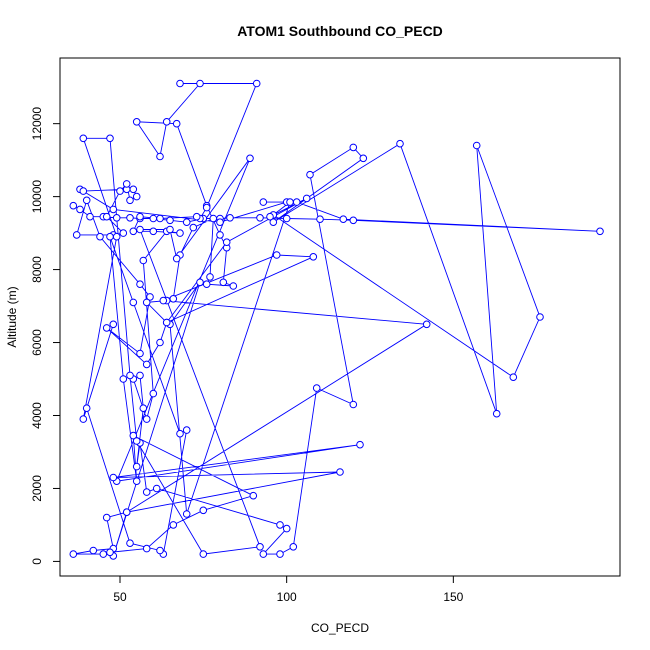 The image size is (650, 650). I want to click on y-axis: 0 2000 4000 6000 8000 10000 12000, so click(45, 336).